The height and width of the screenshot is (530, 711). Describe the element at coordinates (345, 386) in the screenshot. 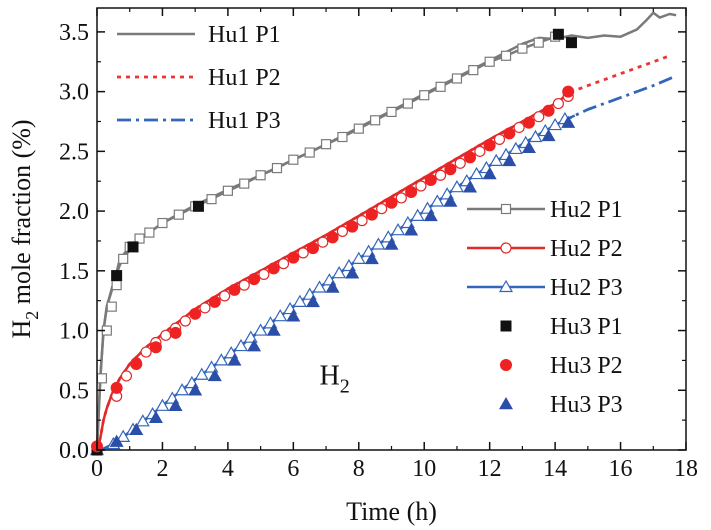

I see `annotation-subscript: 2` at that location.